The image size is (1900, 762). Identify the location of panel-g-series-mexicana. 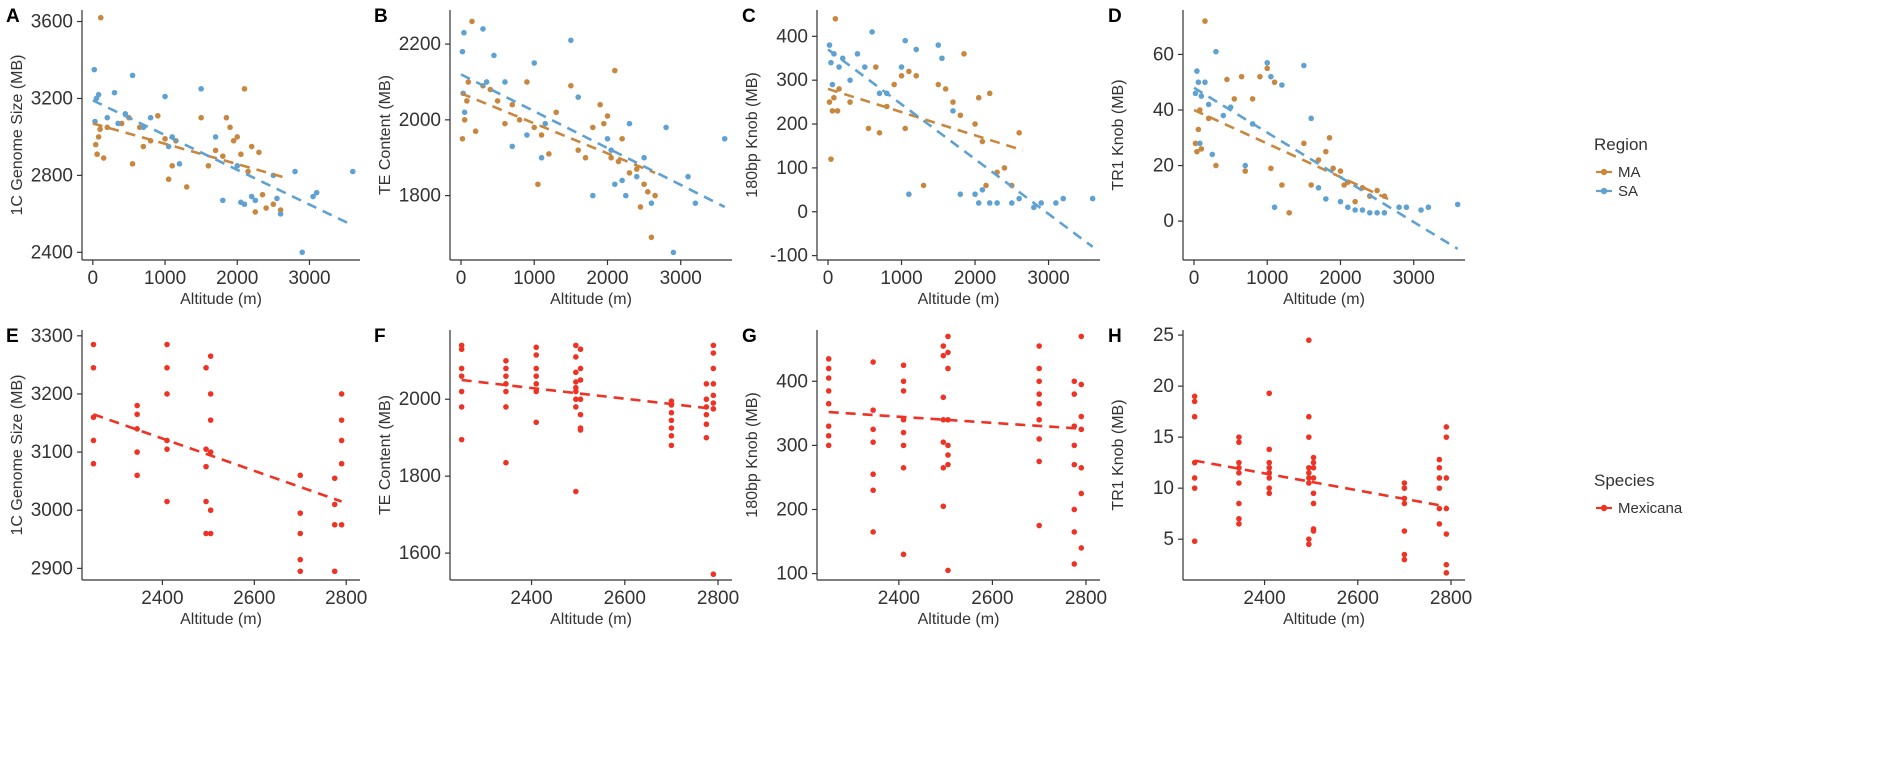
(955, 453).